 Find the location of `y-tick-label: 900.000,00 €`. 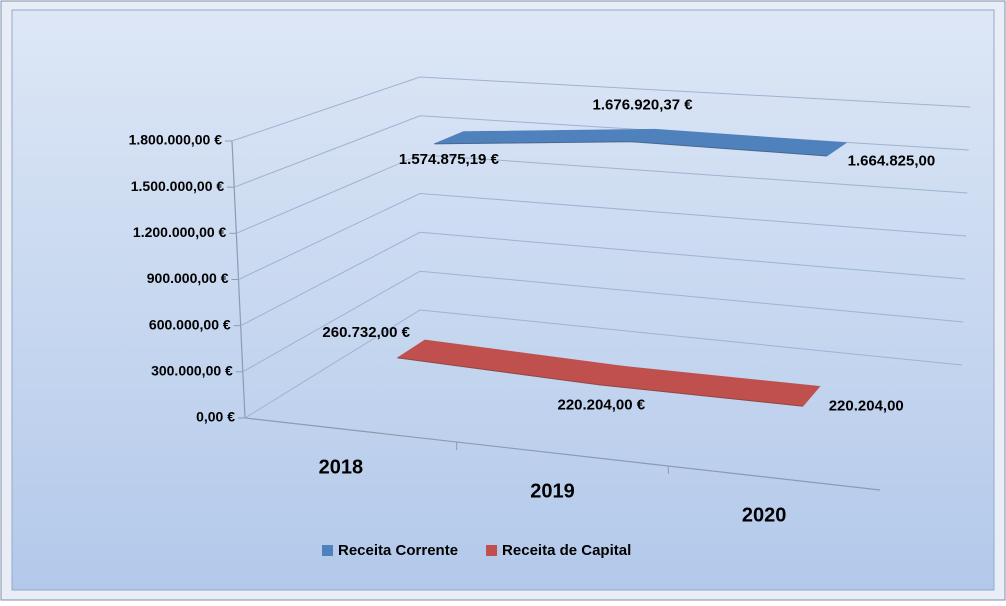

y-tick-label: 900.000,00 € is located at coordinates (188, 278).